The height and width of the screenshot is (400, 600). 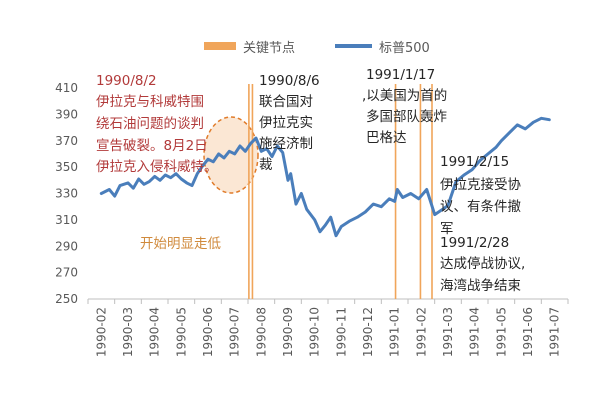 I want to click on y-tick-label: 410, so click(x=66, y=88).